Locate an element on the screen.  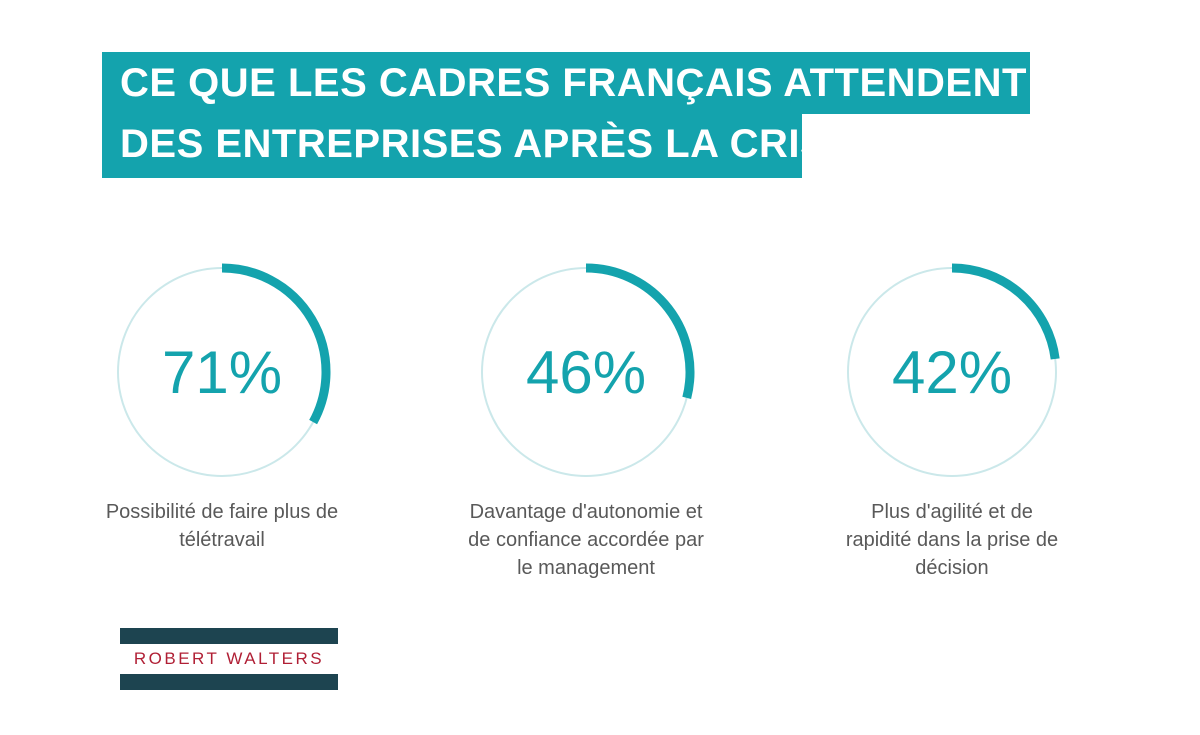
progress-ring: 71% is located at coordinates (224, 370).